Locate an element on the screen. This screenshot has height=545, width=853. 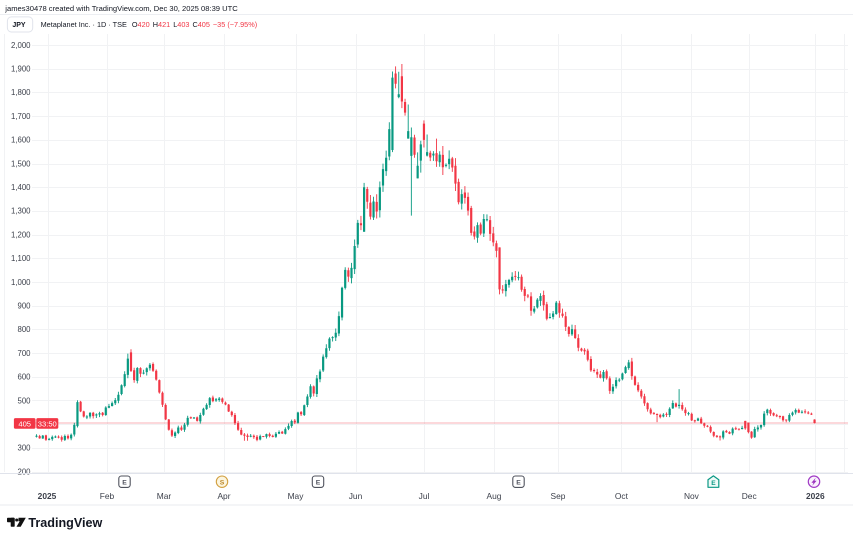
svg-text: 500 is located at coordinates (24, 400).